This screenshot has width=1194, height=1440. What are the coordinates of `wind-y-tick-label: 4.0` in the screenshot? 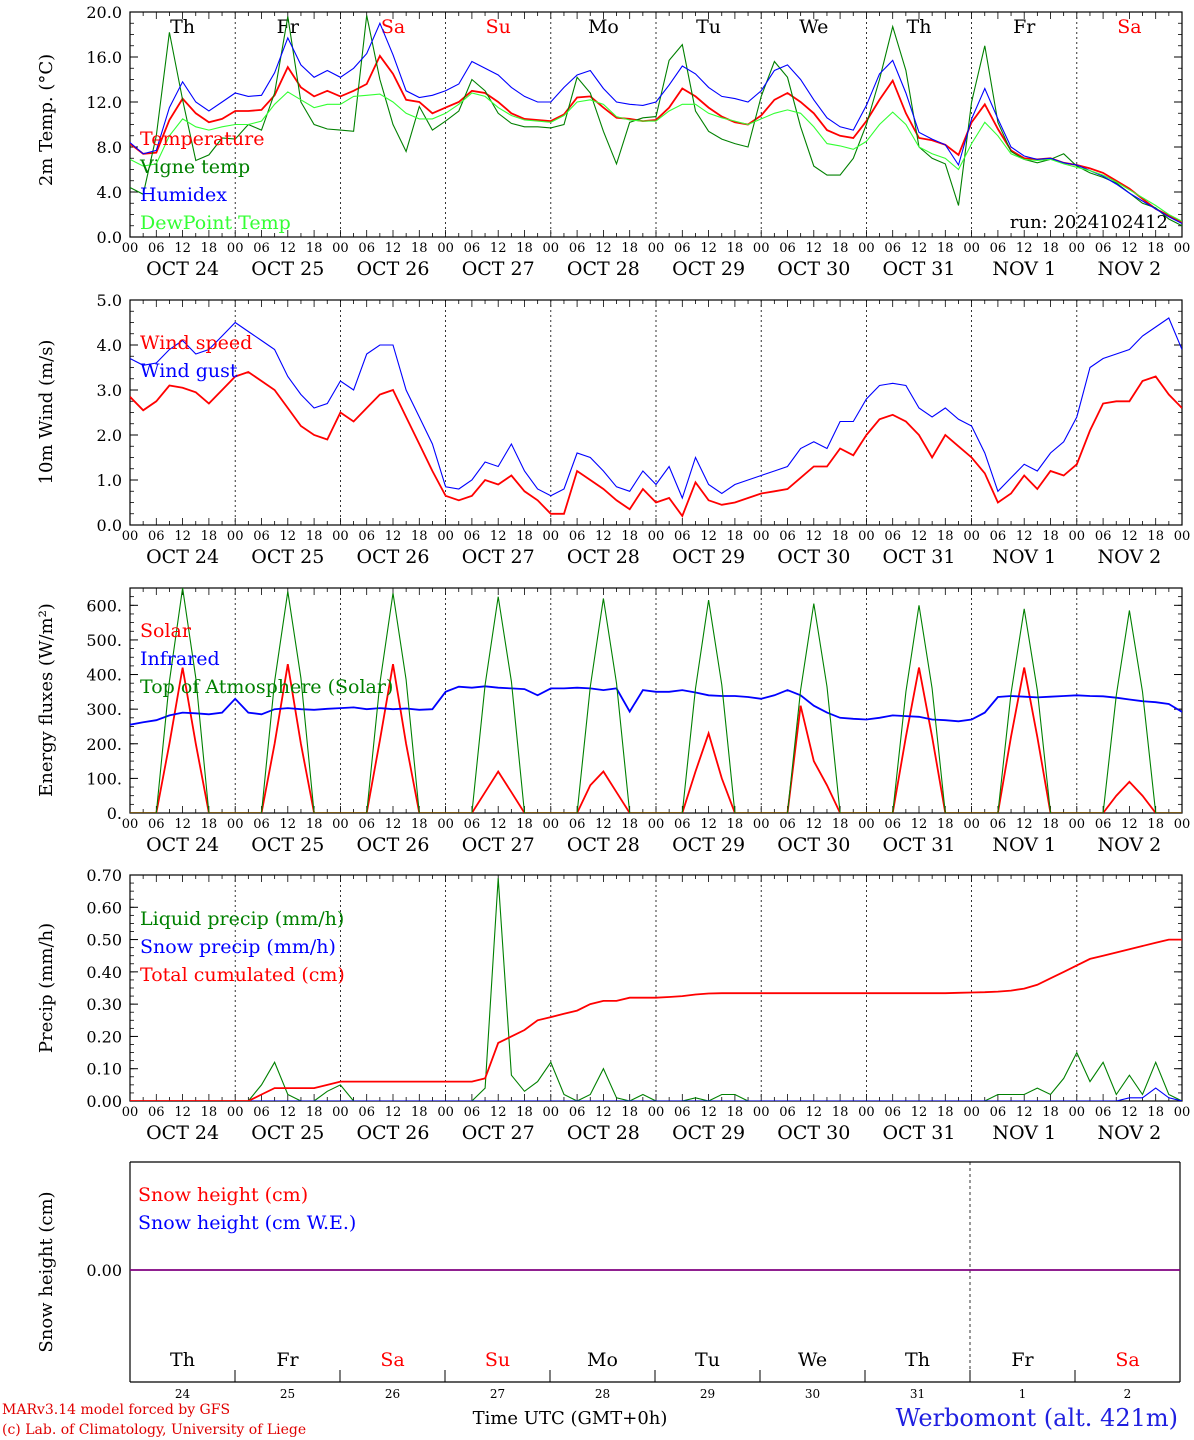 It's located at (109, 345).